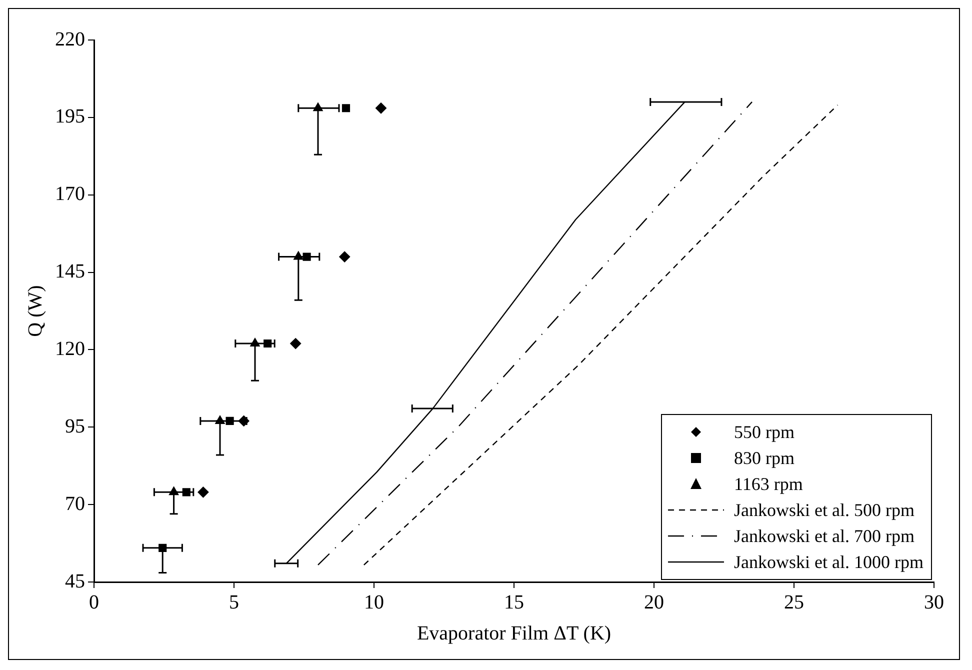 The width and height of the screenshot is (972, 670). What do you see at coordinates (70, 117) in the screenshot?
I see `y-tick-label: 195` at bounding box center [70, 117].